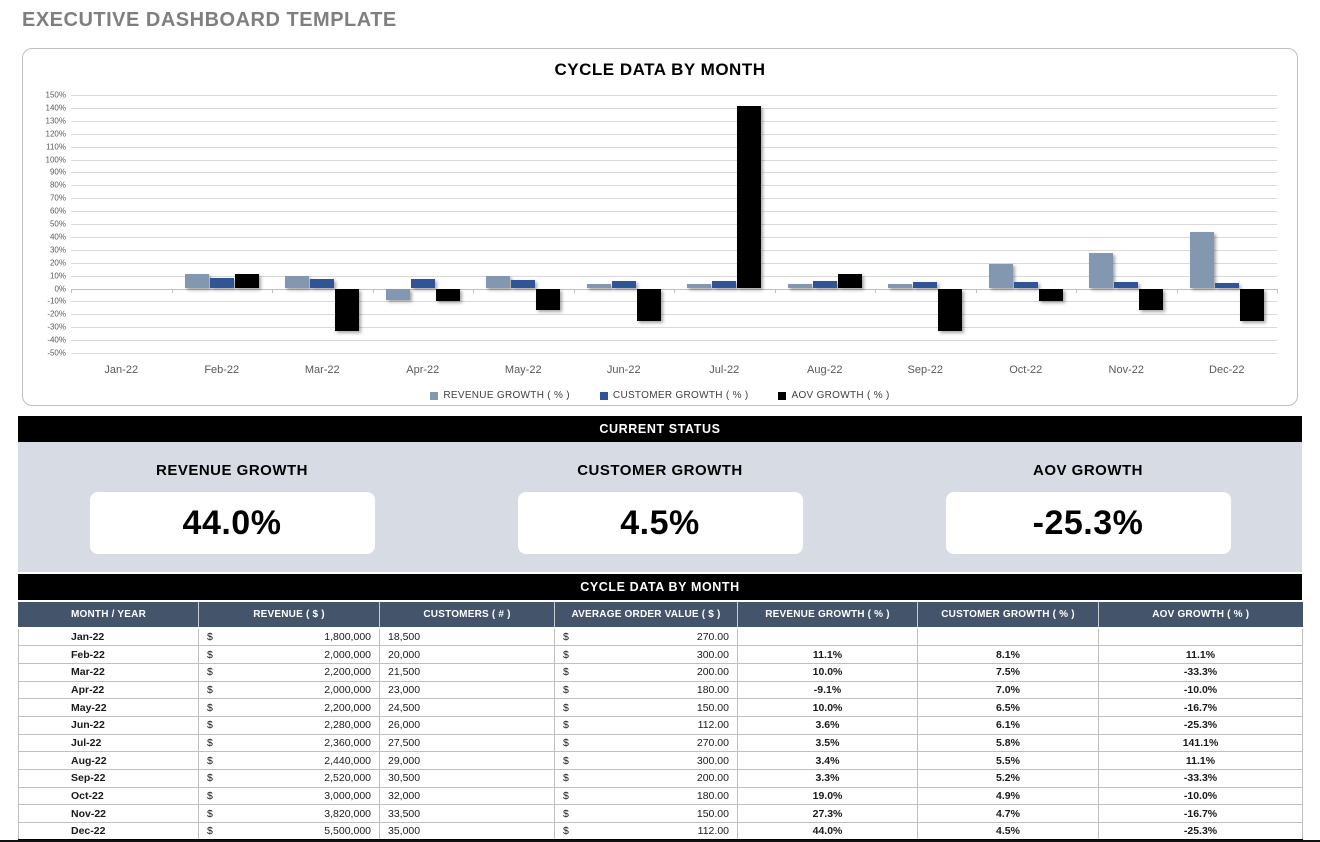 Image resolution: width=1320 pixels, height=842 pixels. Describe the element at coordinates (660, 523) in the screenshot. I see `kpi-value-card: 4.5%` at that location.